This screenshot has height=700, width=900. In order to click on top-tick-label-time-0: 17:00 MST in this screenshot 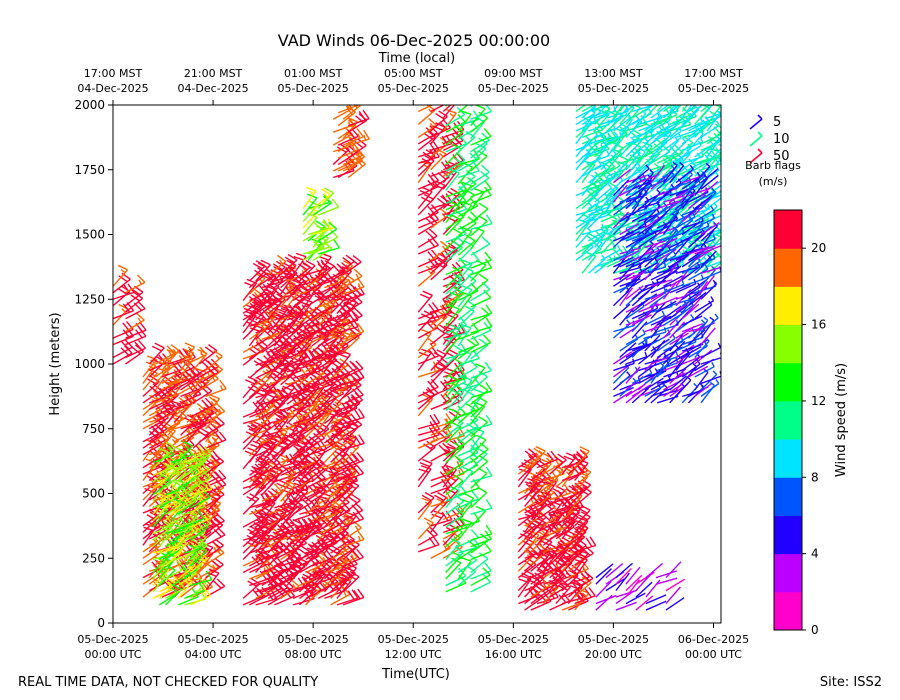, I will do `click(113, 73)`.